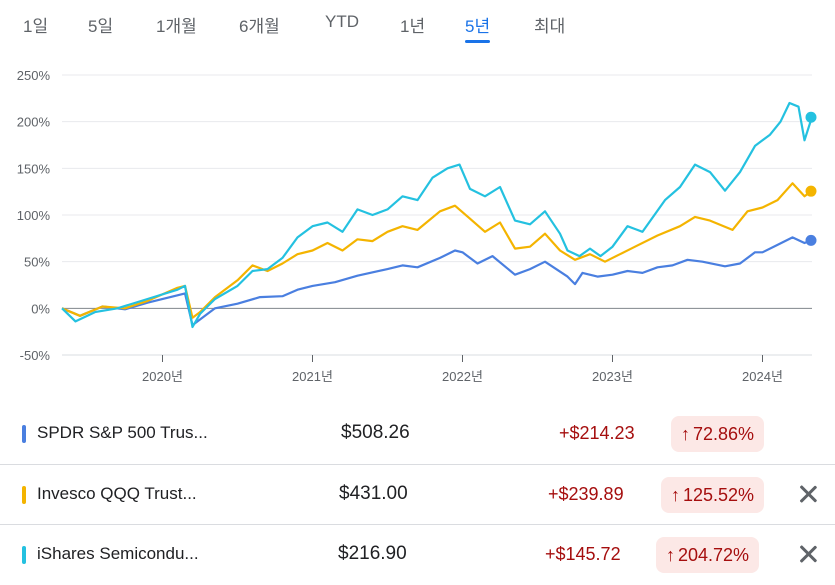  Describe the element at coordinates (597, 433) in the screenshot. I see `holding-change: +$214.23` at that location.